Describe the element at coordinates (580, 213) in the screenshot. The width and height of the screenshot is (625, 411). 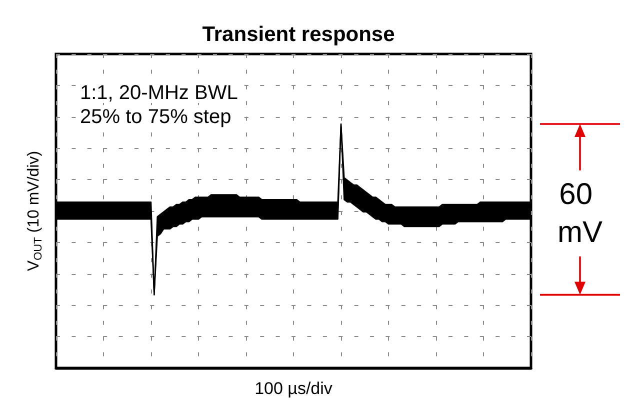
I see `text: 60 mV` at that location.